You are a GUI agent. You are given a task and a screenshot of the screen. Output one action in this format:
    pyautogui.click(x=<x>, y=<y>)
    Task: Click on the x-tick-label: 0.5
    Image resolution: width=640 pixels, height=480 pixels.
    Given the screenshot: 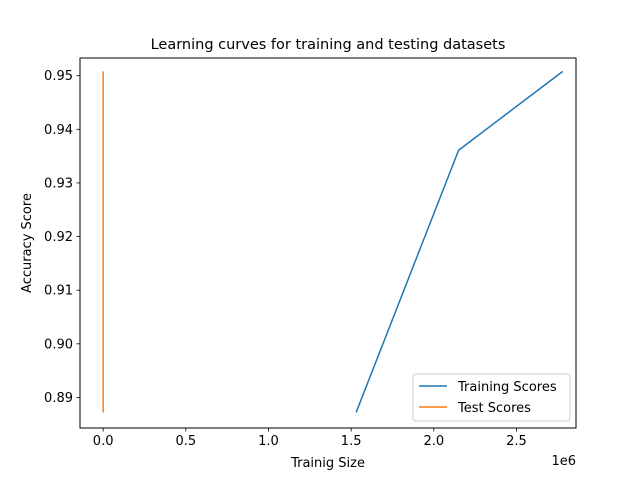 What is the action you would take?
    pyautogui.click(x=185, y=441)
    